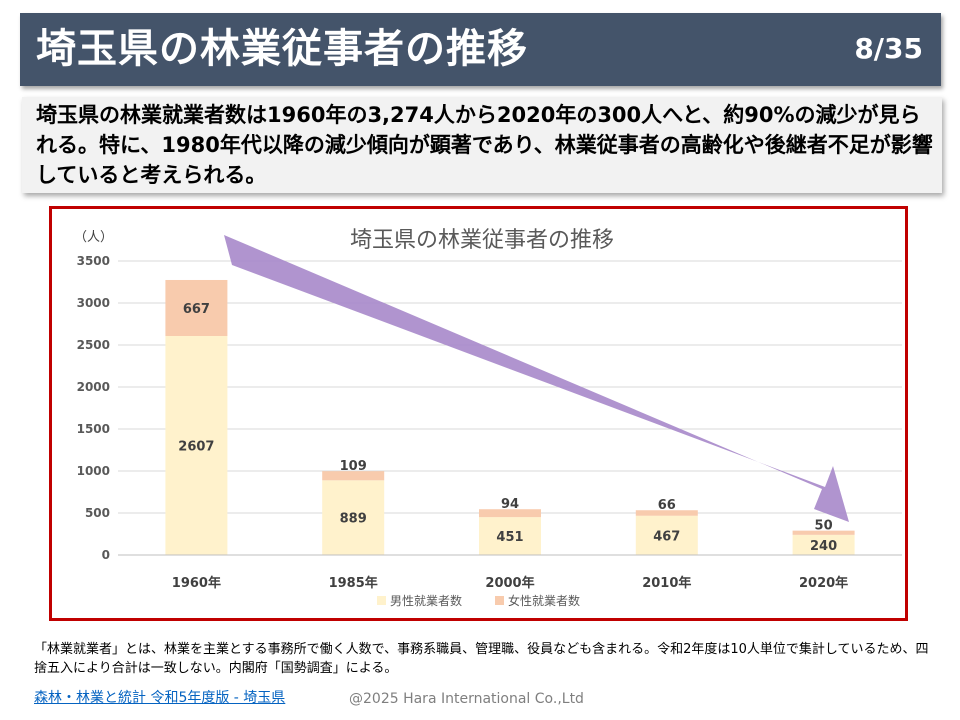  I want to click on y-tick-label: 2500, so click(93, 345).